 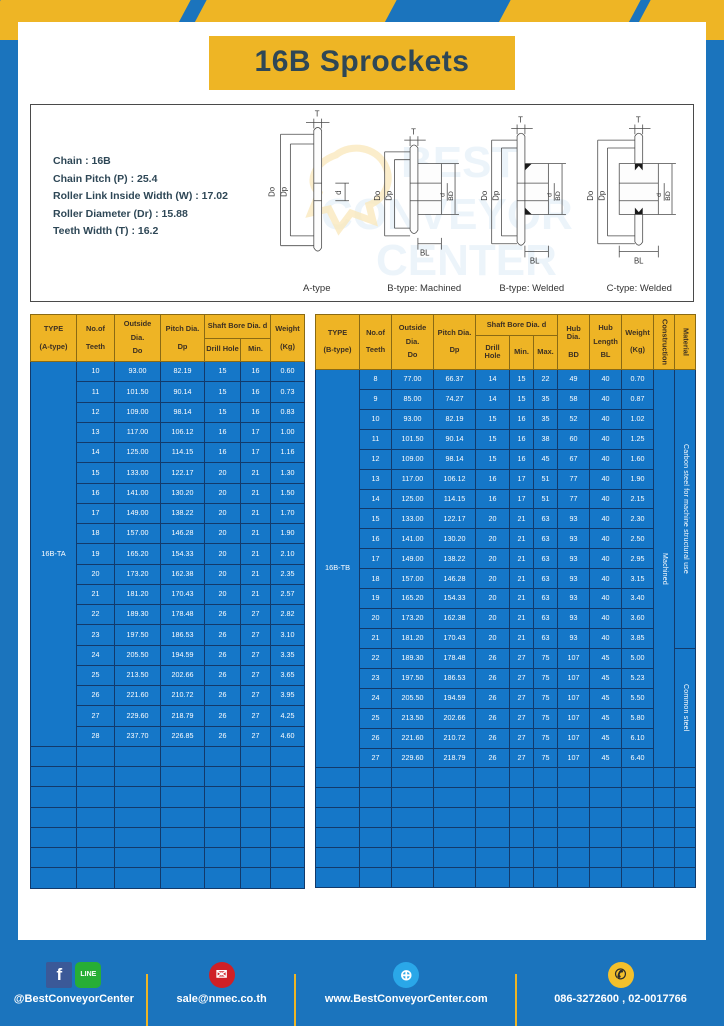 What do you see at coordinates (506, 678) in the screenshot?
I see `table-row: 23 197.50 186.53 26 27 75 107 45 5.23` at bounding box center [506, 678].